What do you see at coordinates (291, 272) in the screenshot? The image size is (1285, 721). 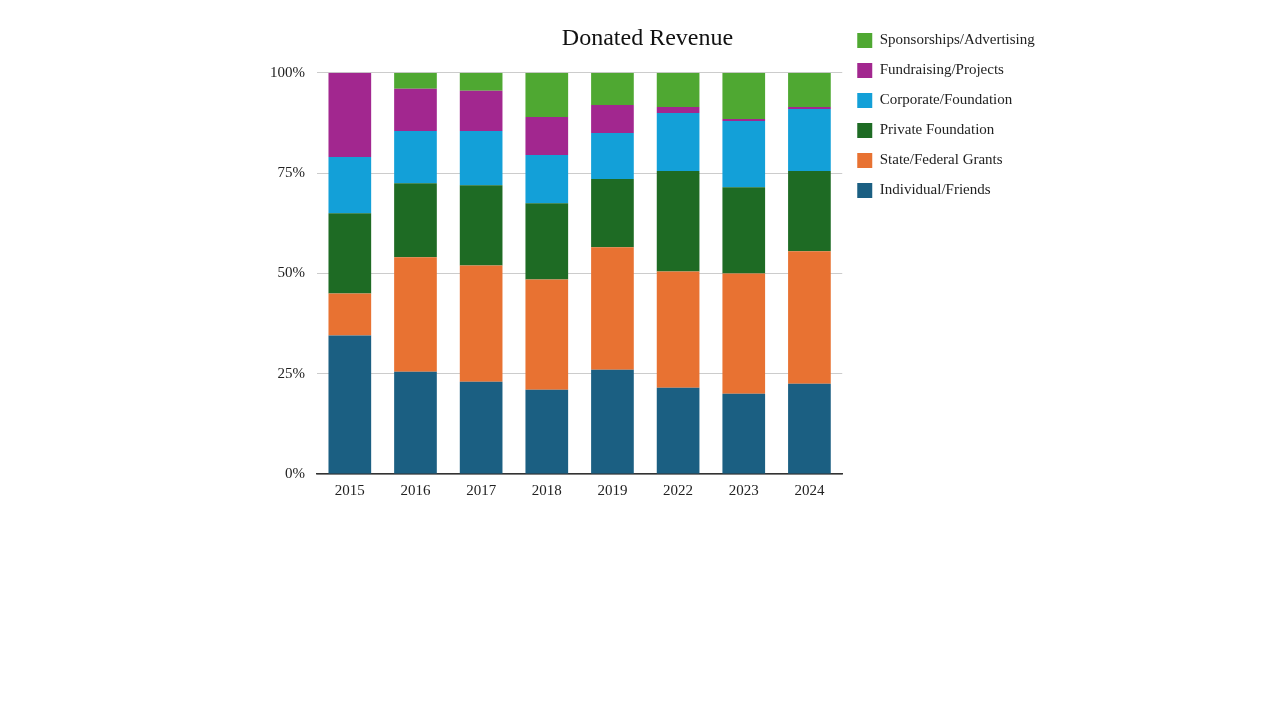 I see `y-tick-label: 50%` at bounding box center [291, 272].